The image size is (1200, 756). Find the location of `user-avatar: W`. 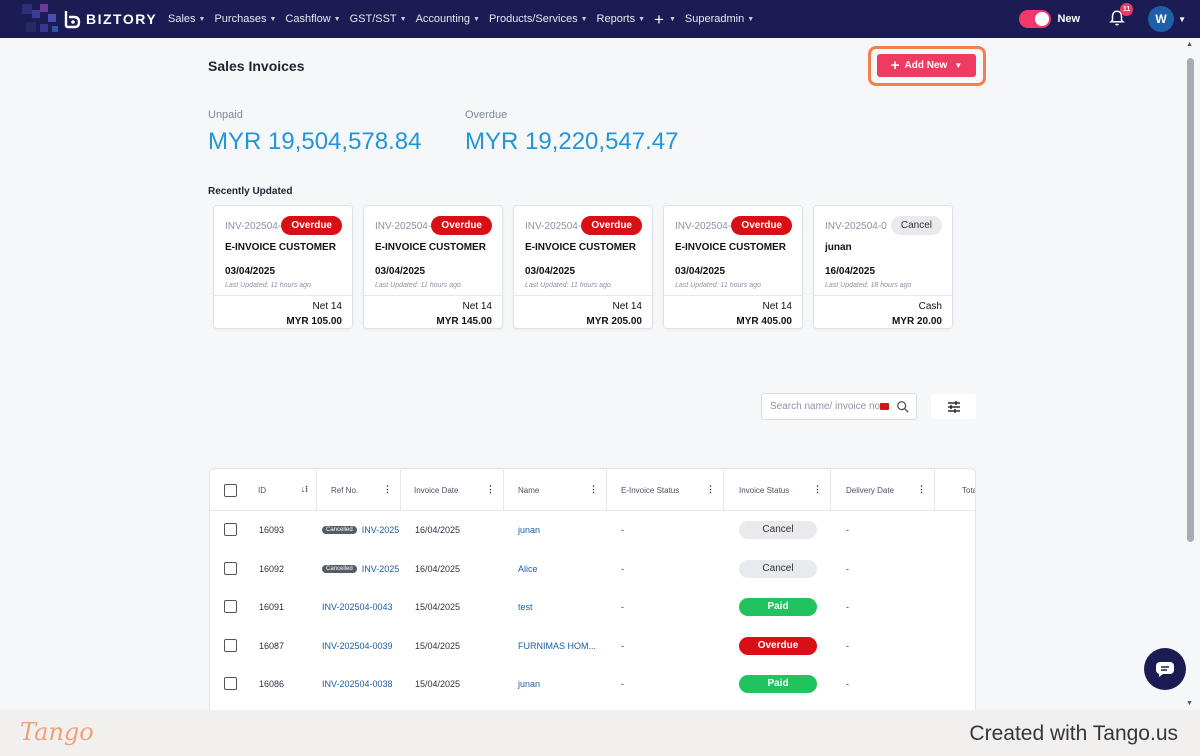

user-avatar: W is located at coordinates (1161, 19).